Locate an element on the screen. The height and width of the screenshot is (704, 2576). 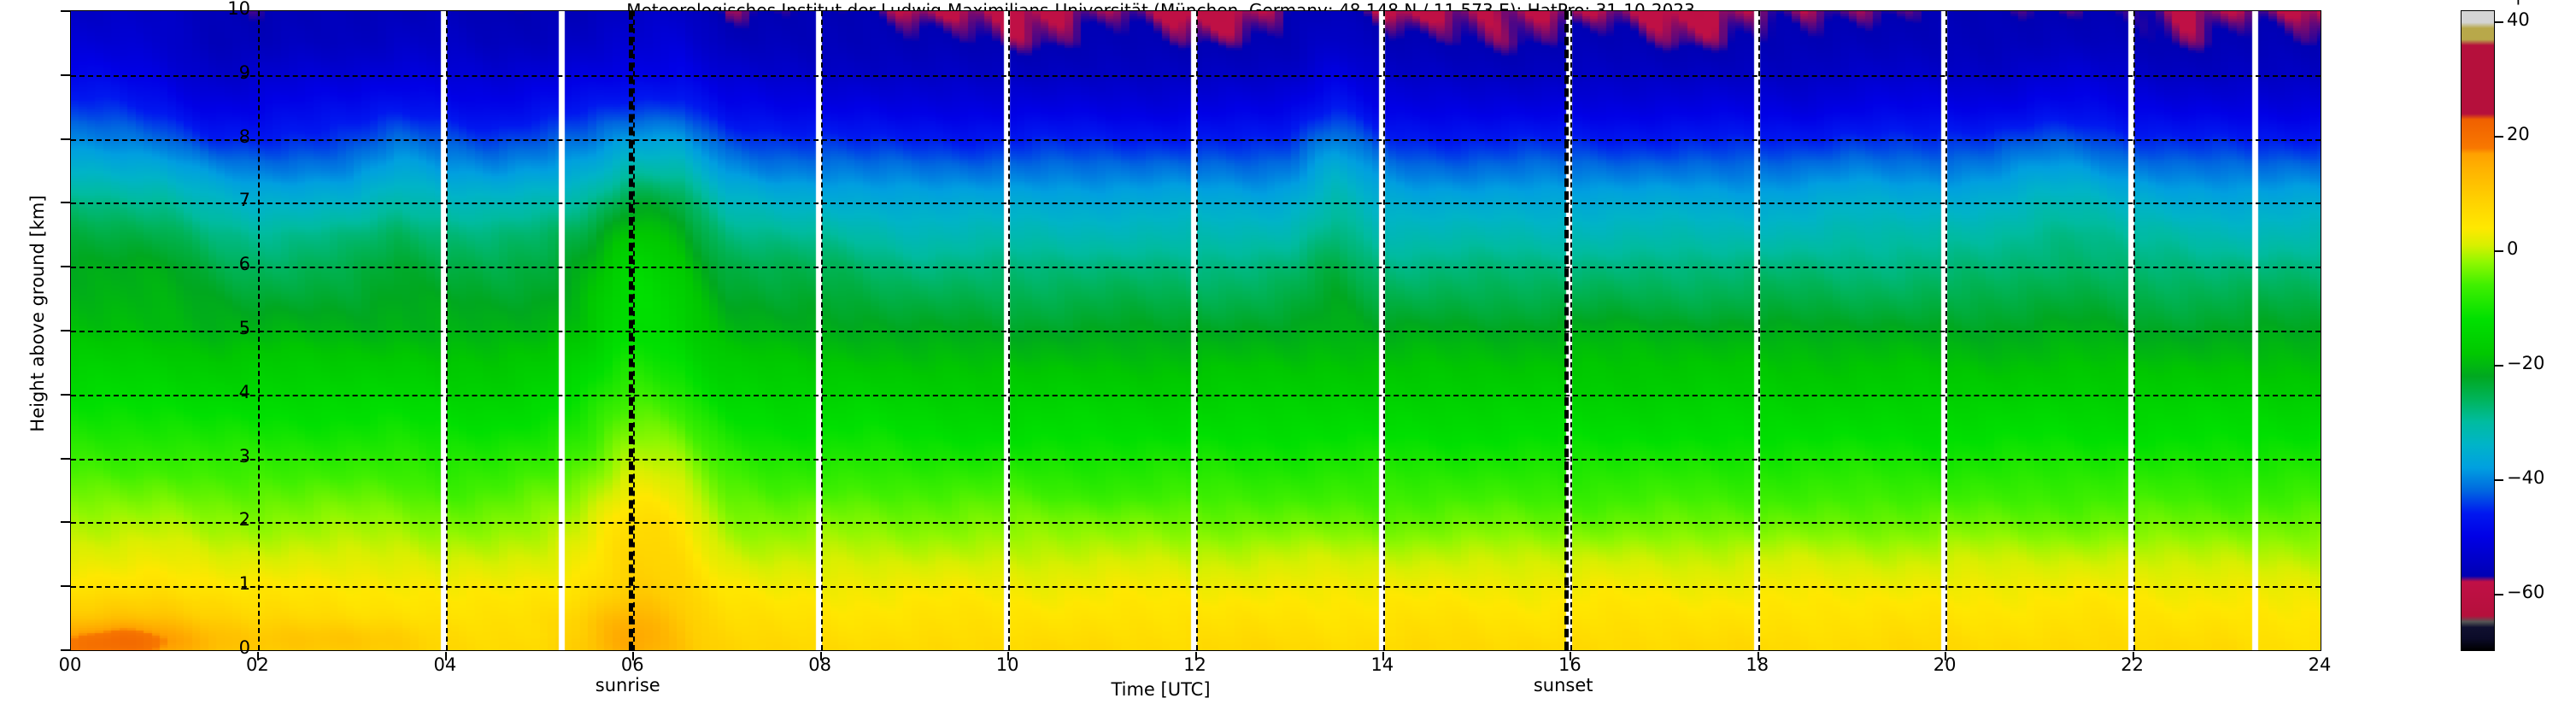
y-tick-label: 9 is located at coordinates (244, 72).